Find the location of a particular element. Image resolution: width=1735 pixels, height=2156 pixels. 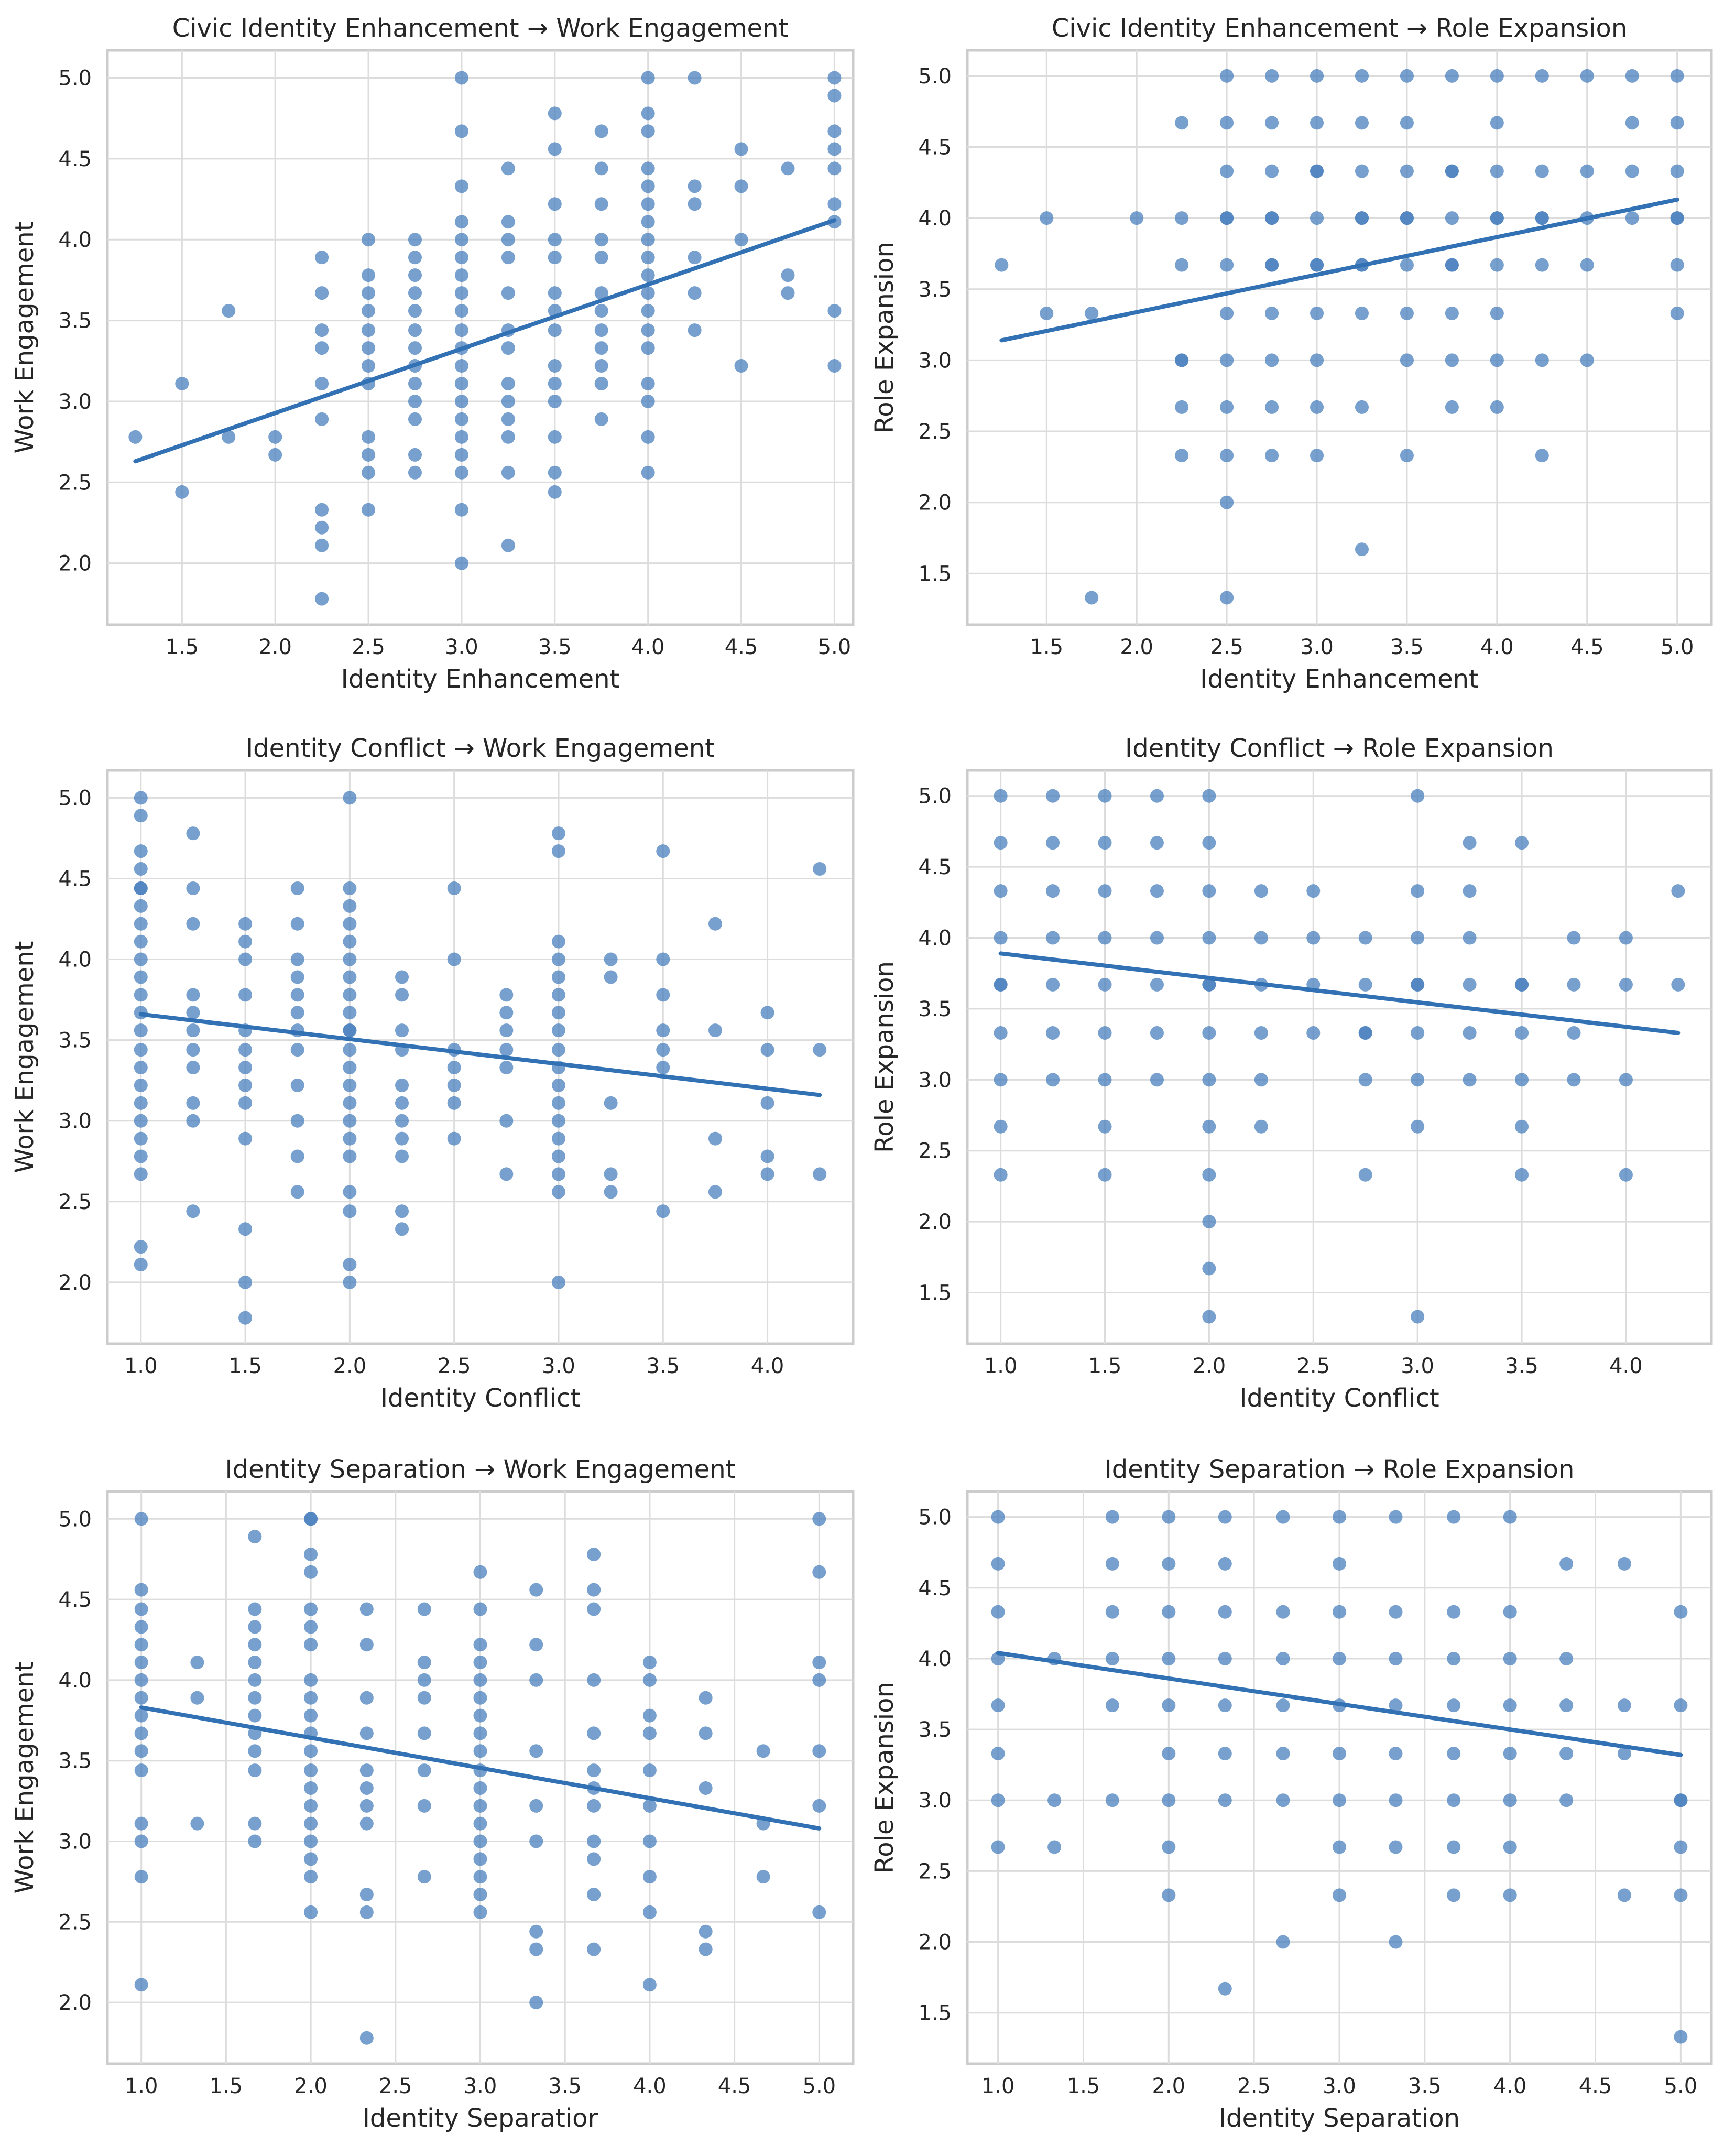

chart-1-x-tick-label: 4.5 is located at coordinates (741, 647).